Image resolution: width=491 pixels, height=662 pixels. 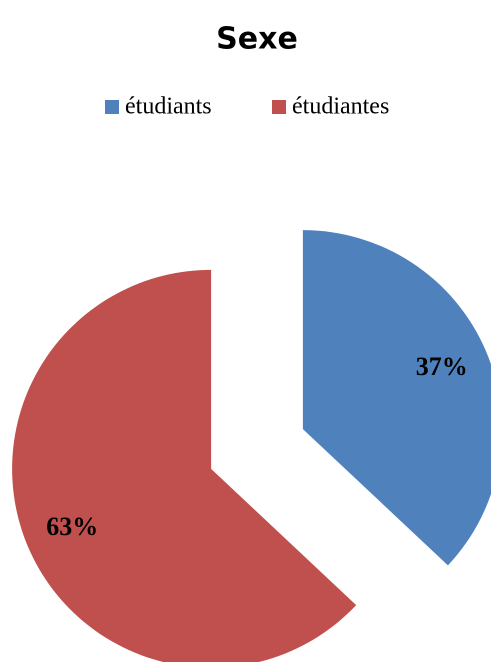 What do you see at coordinates (72, 526) in the screenshot?
I see `data-label: 63%` at bounding box center [72, 526].